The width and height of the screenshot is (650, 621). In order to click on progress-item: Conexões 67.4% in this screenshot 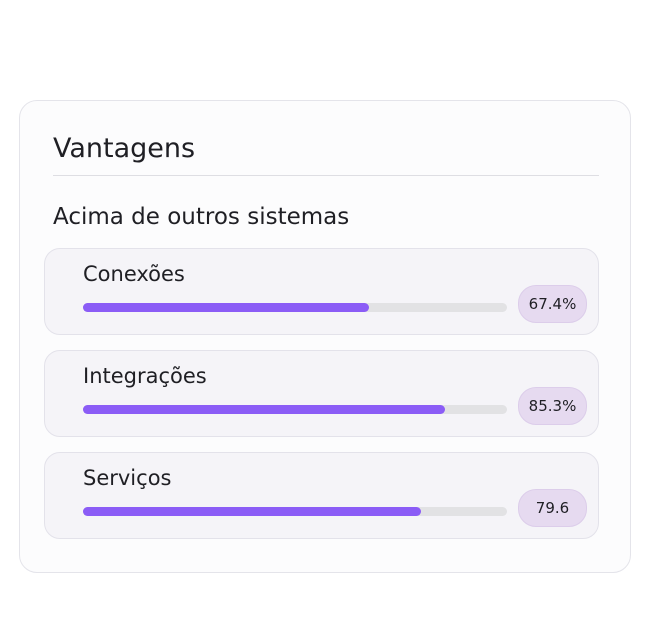, I will do `click(321, 291)`.